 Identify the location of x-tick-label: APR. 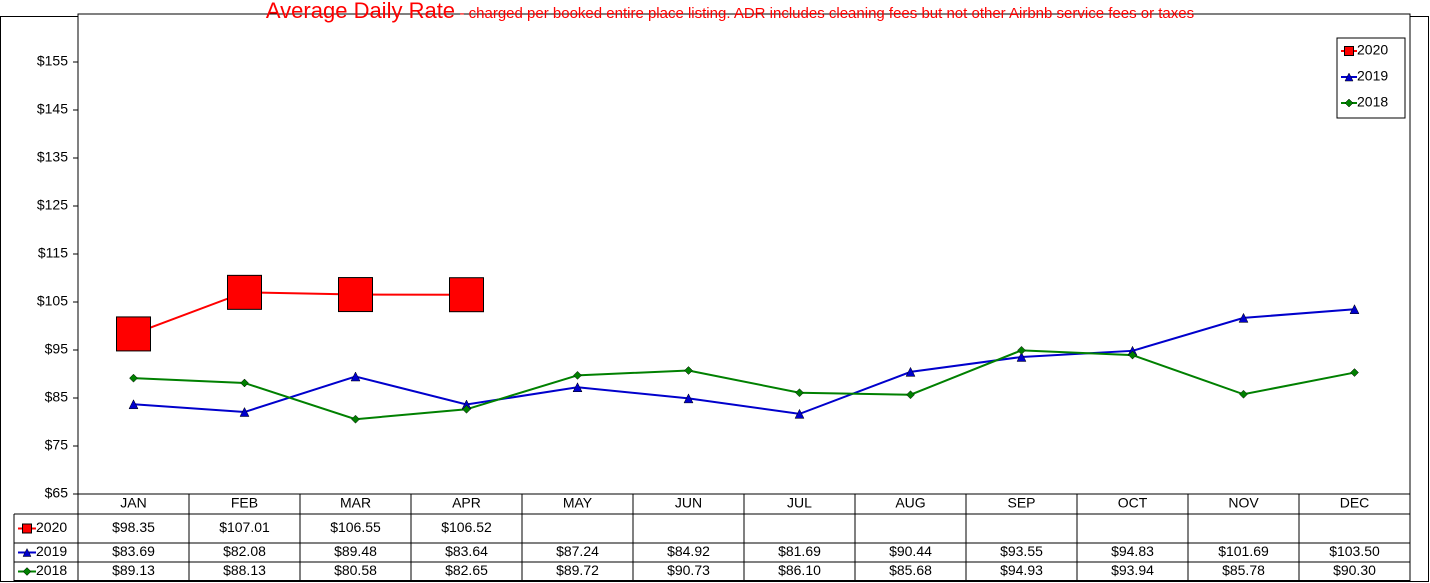
(466, 503).